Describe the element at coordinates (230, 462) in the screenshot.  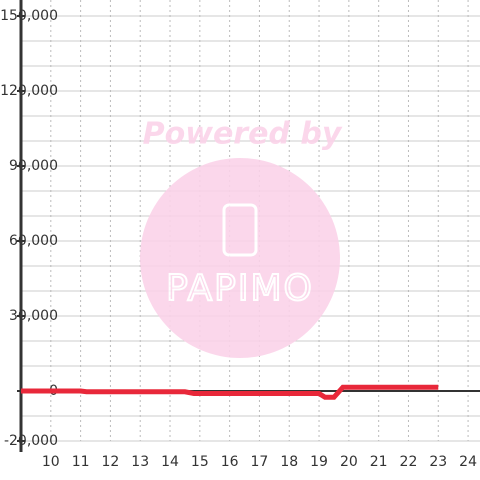
I see `x-tick-label: 16` at that location.